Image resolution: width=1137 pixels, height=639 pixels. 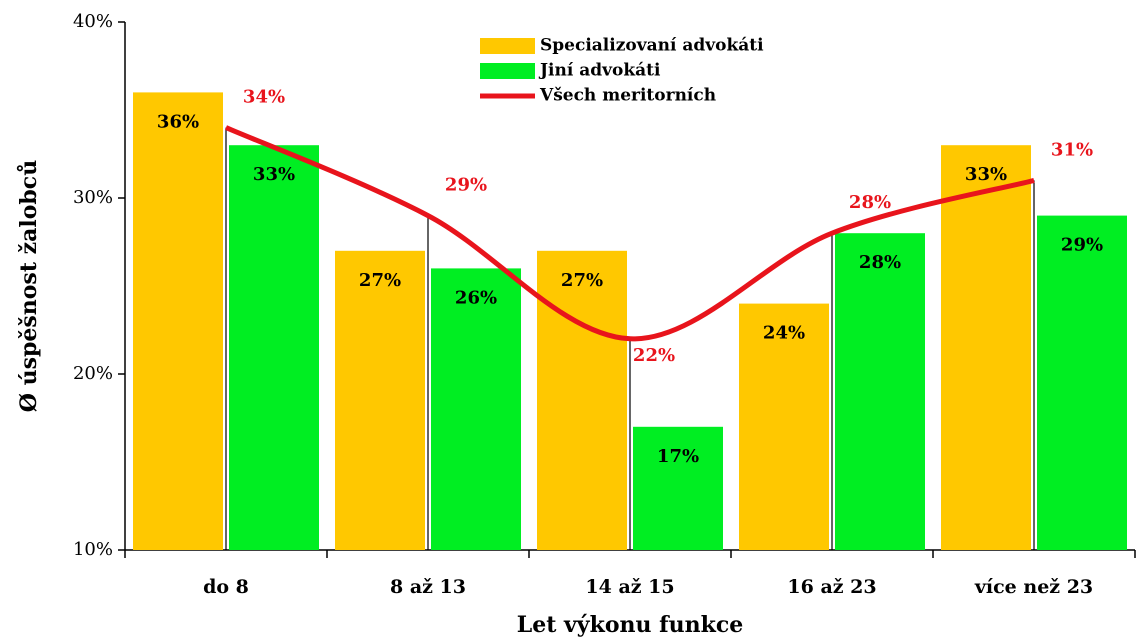 What do you see at coordinates (784, 333) in the screenshot?
I see `value-label: 24%` at bounding box center [784, 333].